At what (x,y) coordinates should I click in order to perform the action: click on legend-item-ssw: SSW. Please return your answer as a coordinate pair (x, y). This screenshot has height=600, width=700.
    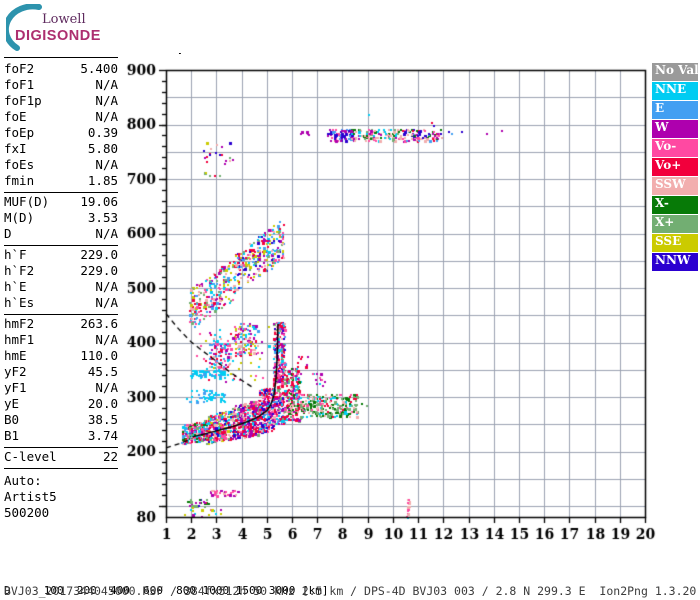
    Looking at the image, I should click on (675, 186).